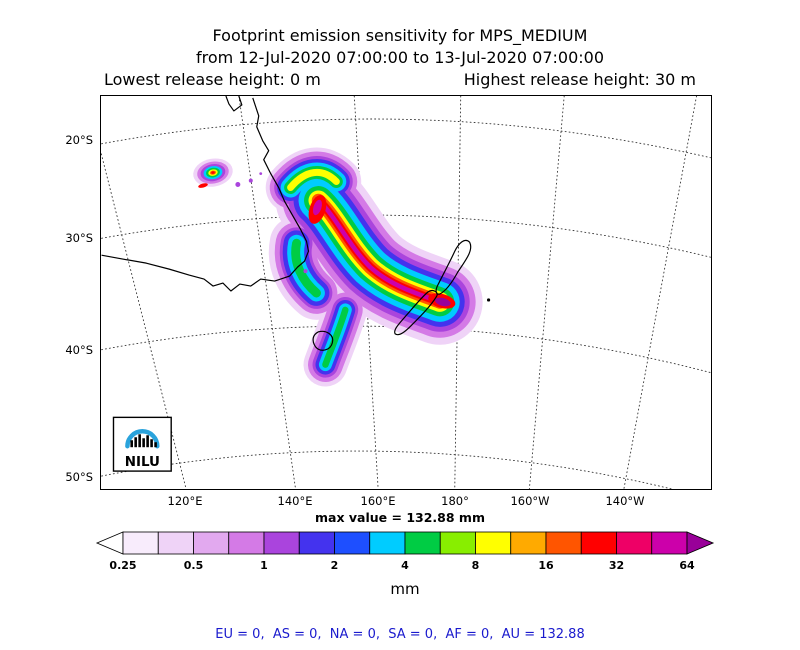  What do you see at coordinates (387, 469) in the screenshot?
I see `parallel-50s` at bounding box center [387, 469].